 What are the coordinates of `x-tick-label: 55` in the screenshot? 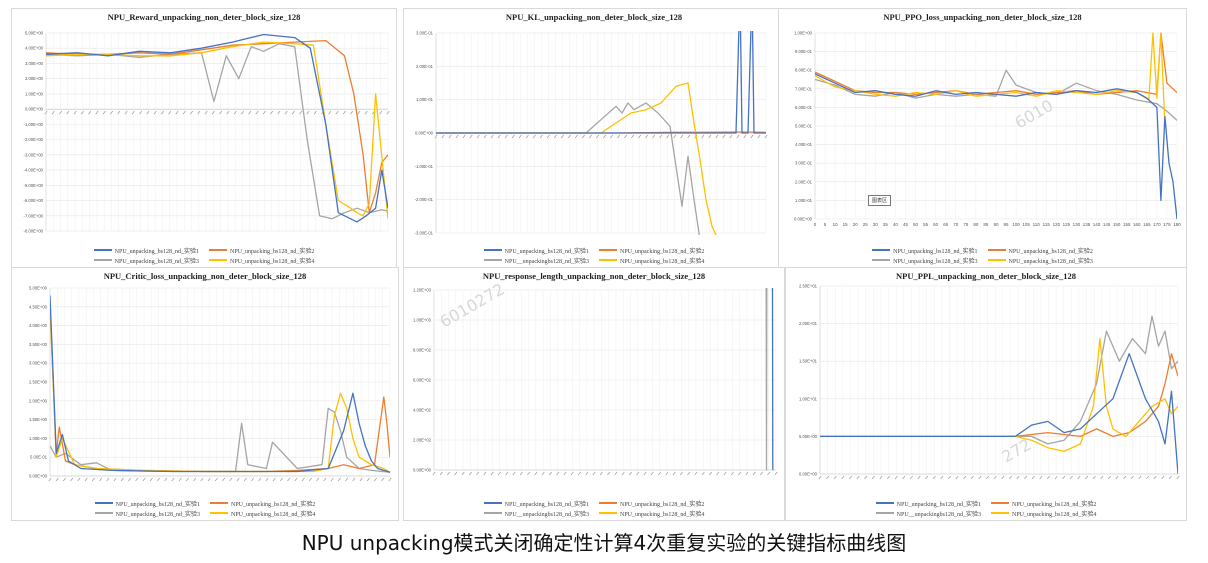 It's located at (926, 224).